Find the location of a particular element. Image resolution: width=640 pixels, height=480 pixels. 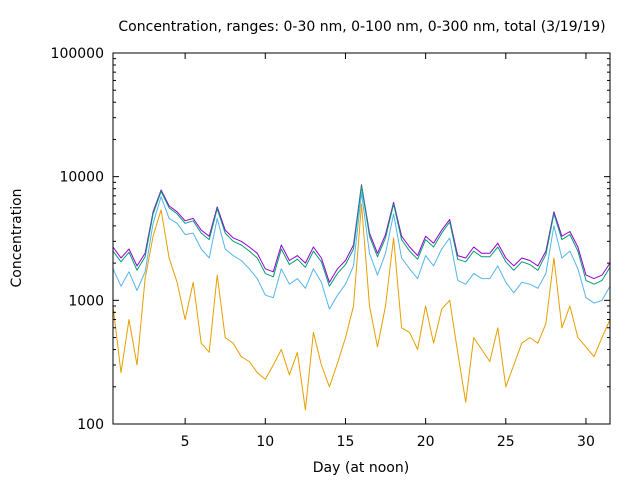

x-tick-label: 20 is located at coordinates (426, 442).